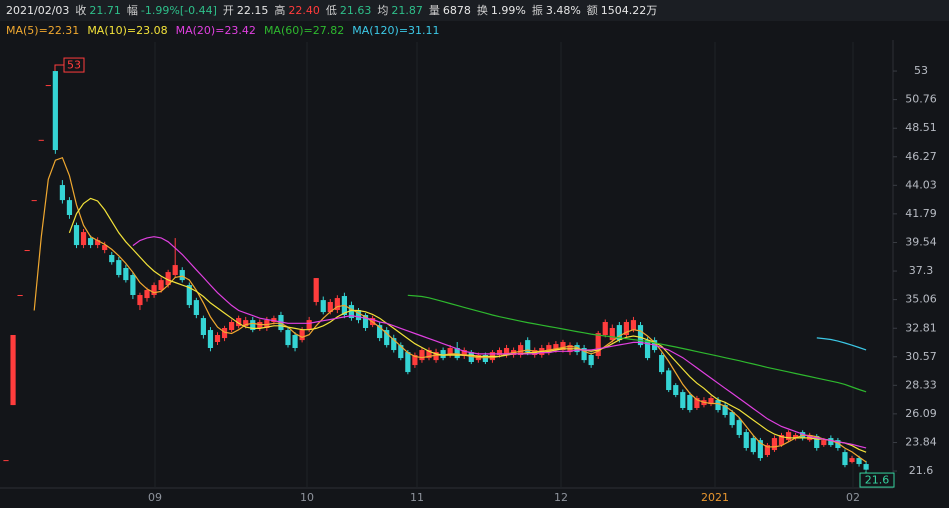  Describe the element at coordinates (132, 10) in the screenshot. I see `quote-label: 幅` at that location.